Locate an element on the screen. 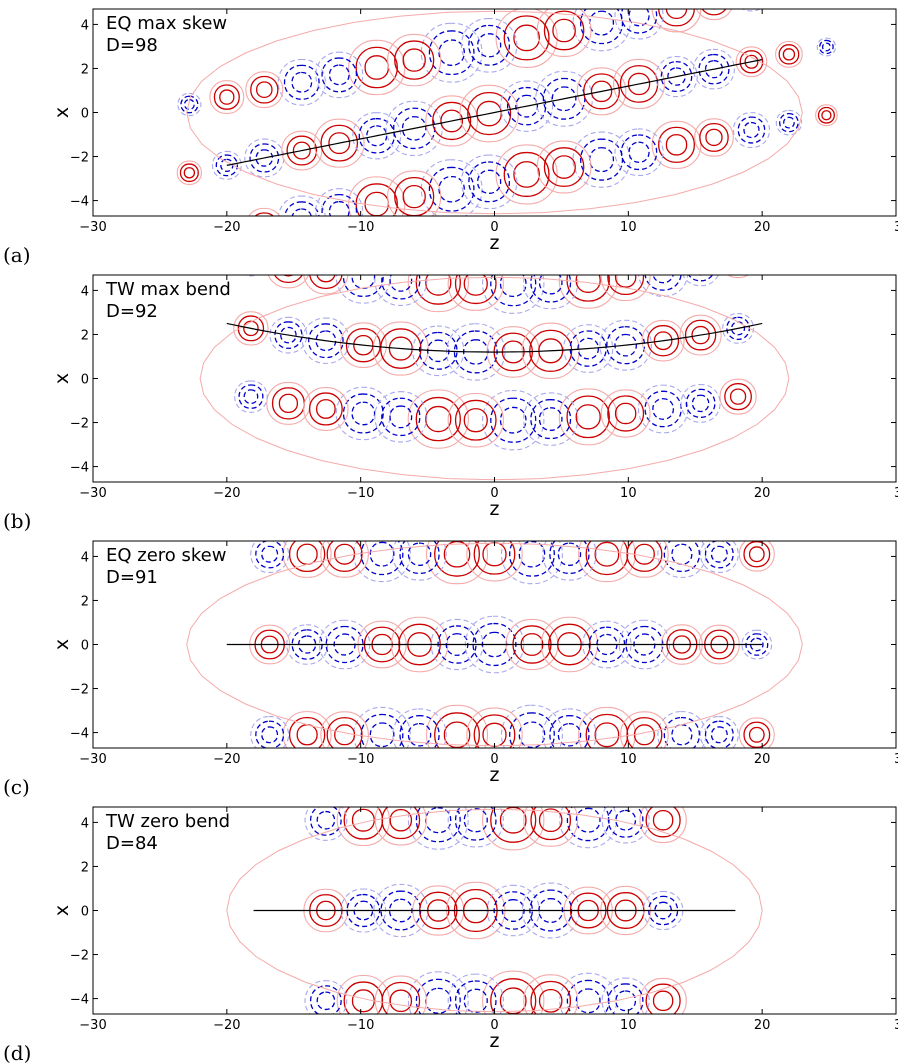 The height and width of the screenshot is (1063, 898). x-tick-label: −10 is located at coordinates (360, 759).